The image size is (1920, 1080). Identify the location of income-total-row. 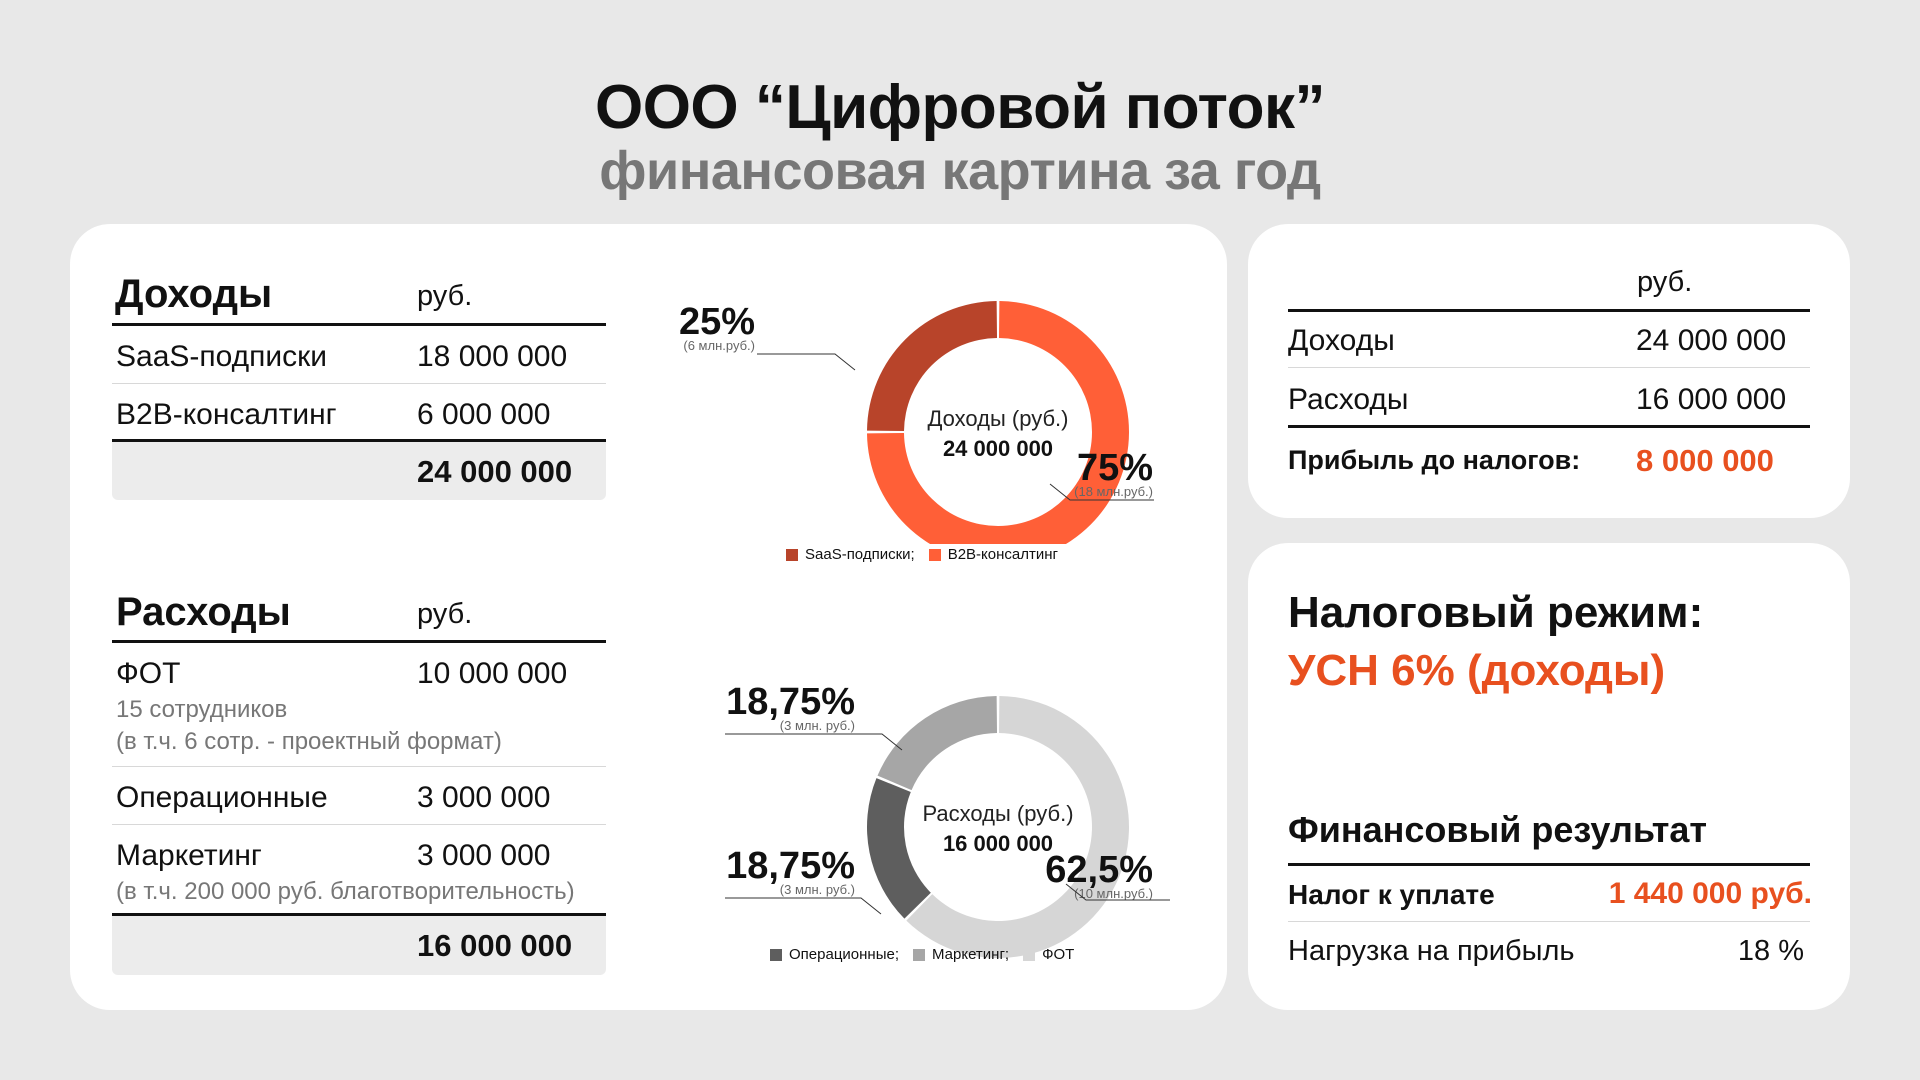
(359, 470).